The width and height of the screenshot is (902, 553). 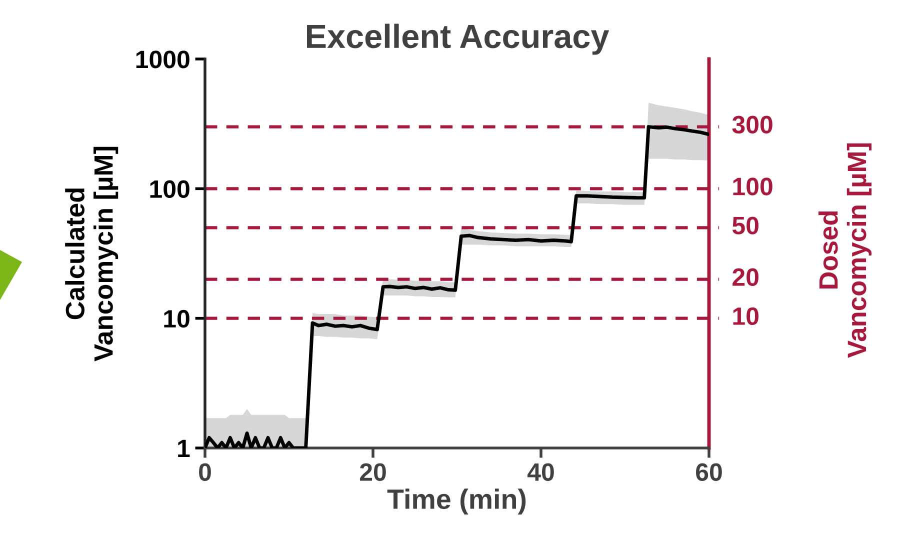 What do you see at coordinates (709, 472) in the screenshot?
I see `x-tick-label: 60` at bounding box center [709, 472].